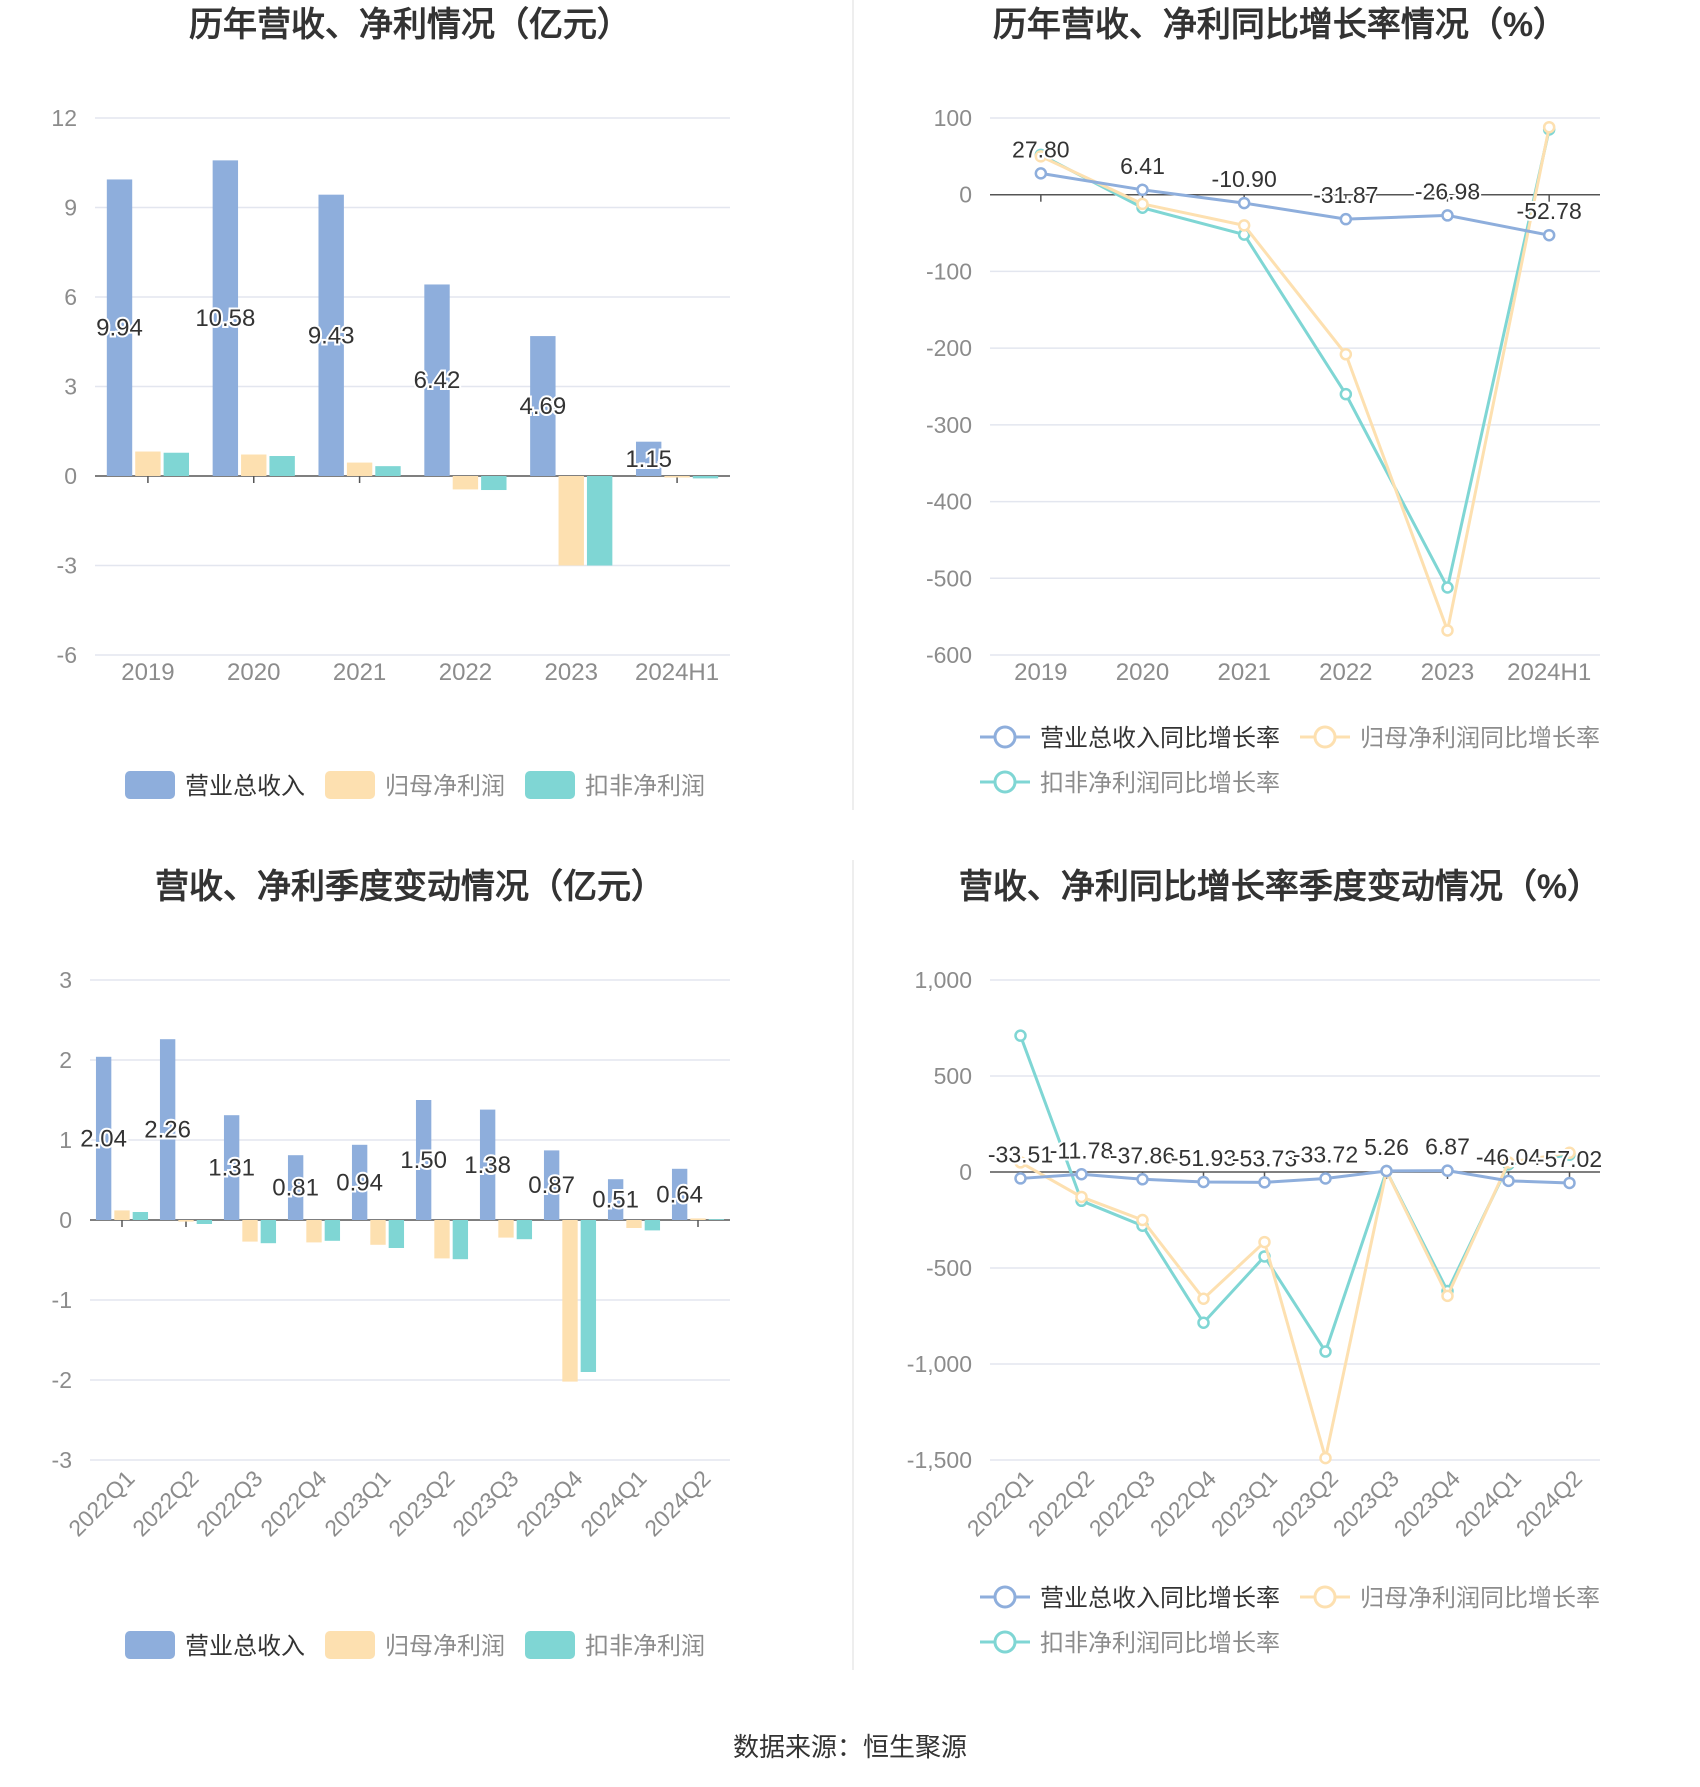 The height and width of the screenshot is (1787, 1700). I want to click on bar-data-label: 1.15, so click(648, 459).